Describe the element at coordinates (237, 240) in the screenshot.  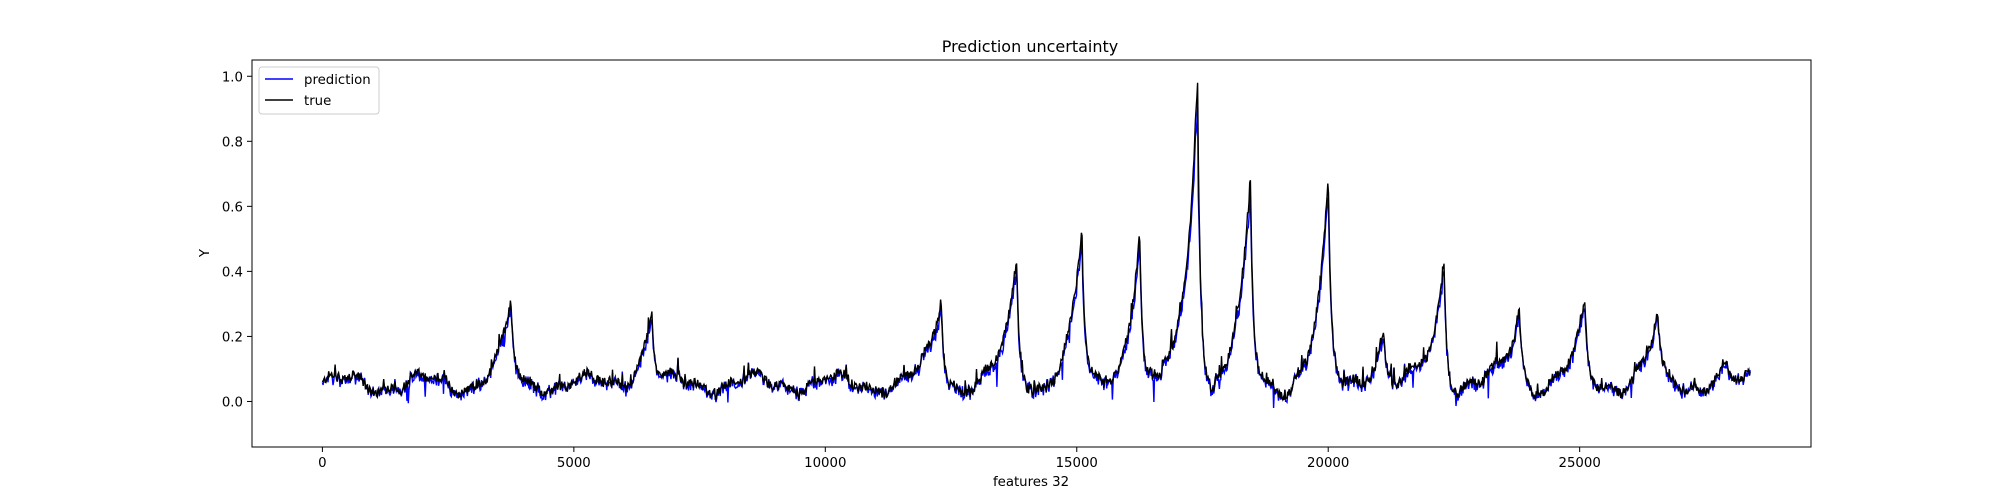
I see `y-axis: 0.0 0.2 0.4 0.6 0.8 1.0` at that location.